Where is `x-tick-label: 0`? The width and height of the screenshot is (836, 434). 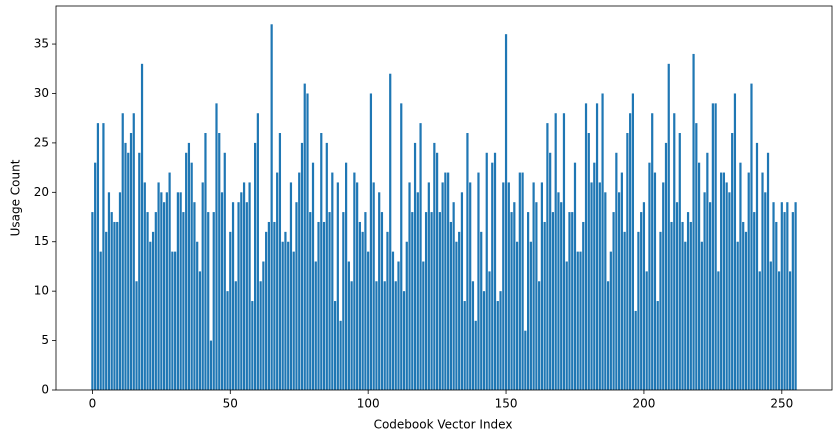
x-tick-label: 0 is located at coordinates (93, 404).